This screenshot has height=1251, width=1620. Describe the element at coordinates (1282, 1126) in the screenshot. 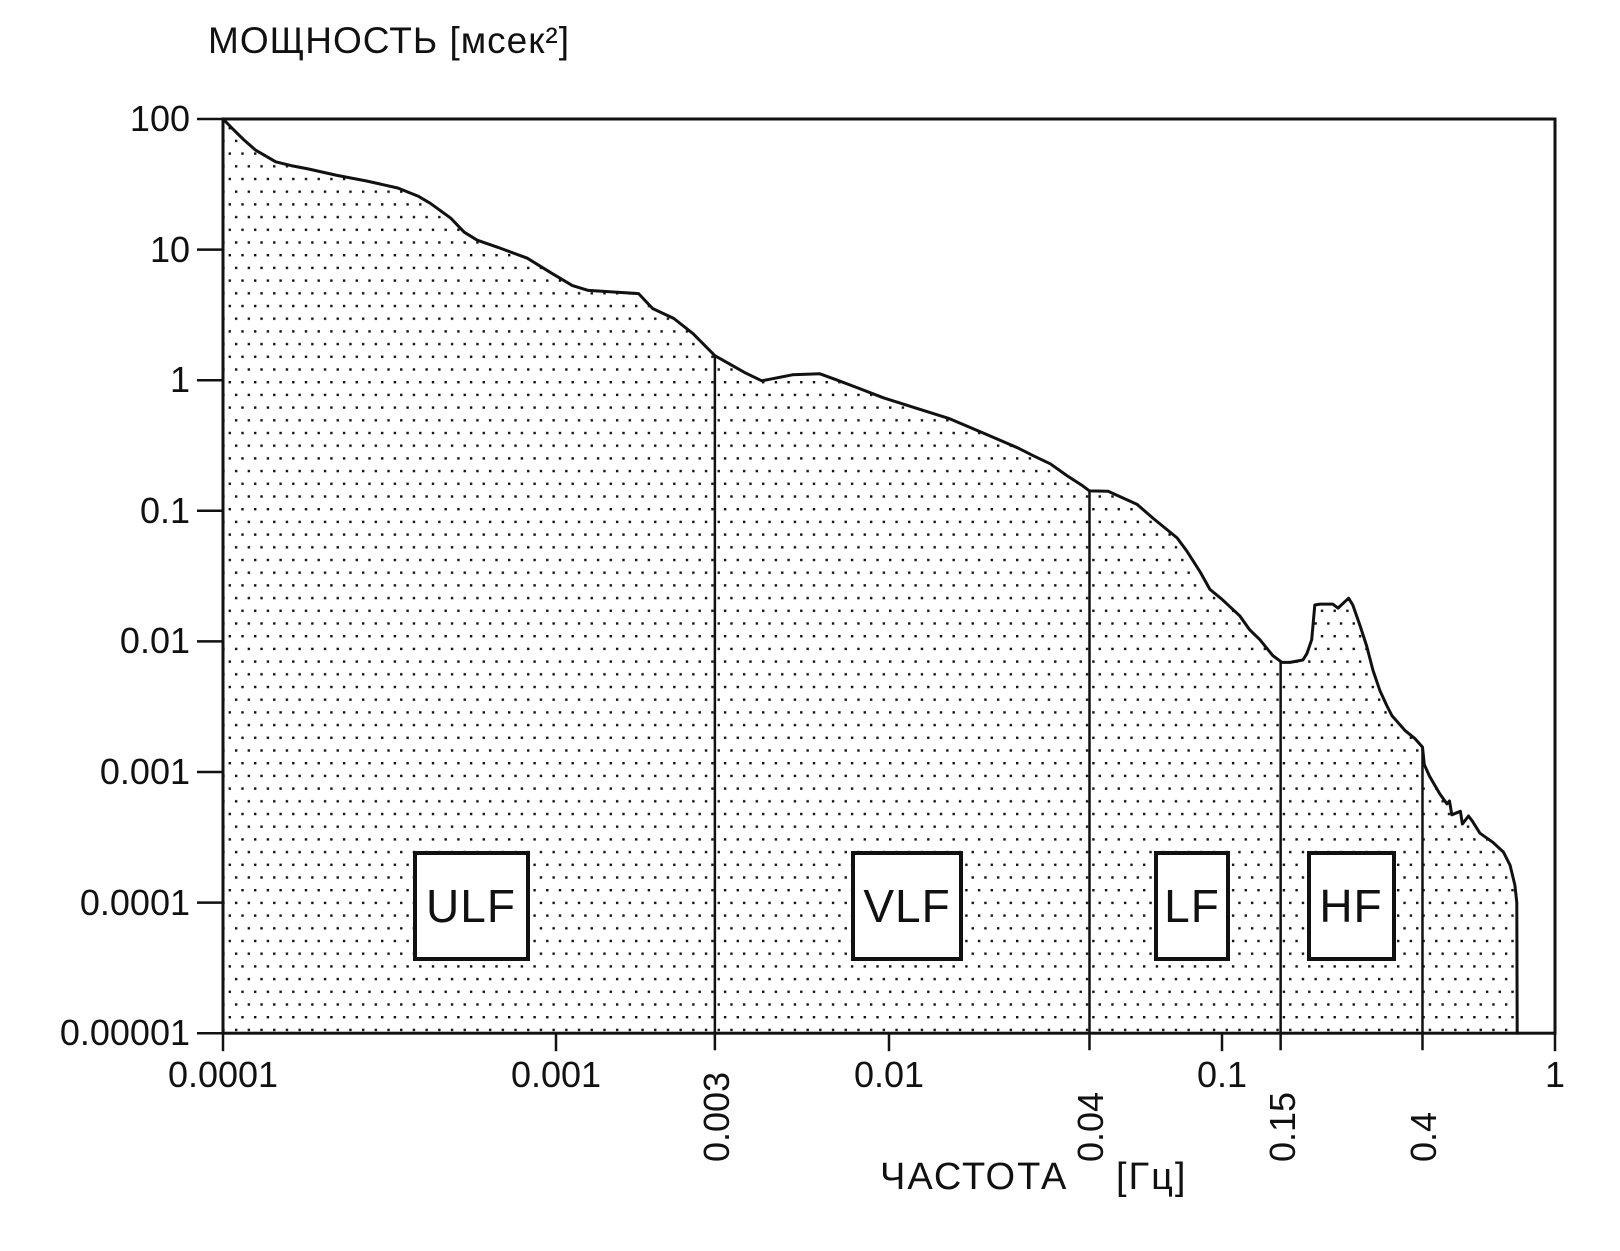

I see `x-tick-label-rotated-0.15: 0.15` at that location.